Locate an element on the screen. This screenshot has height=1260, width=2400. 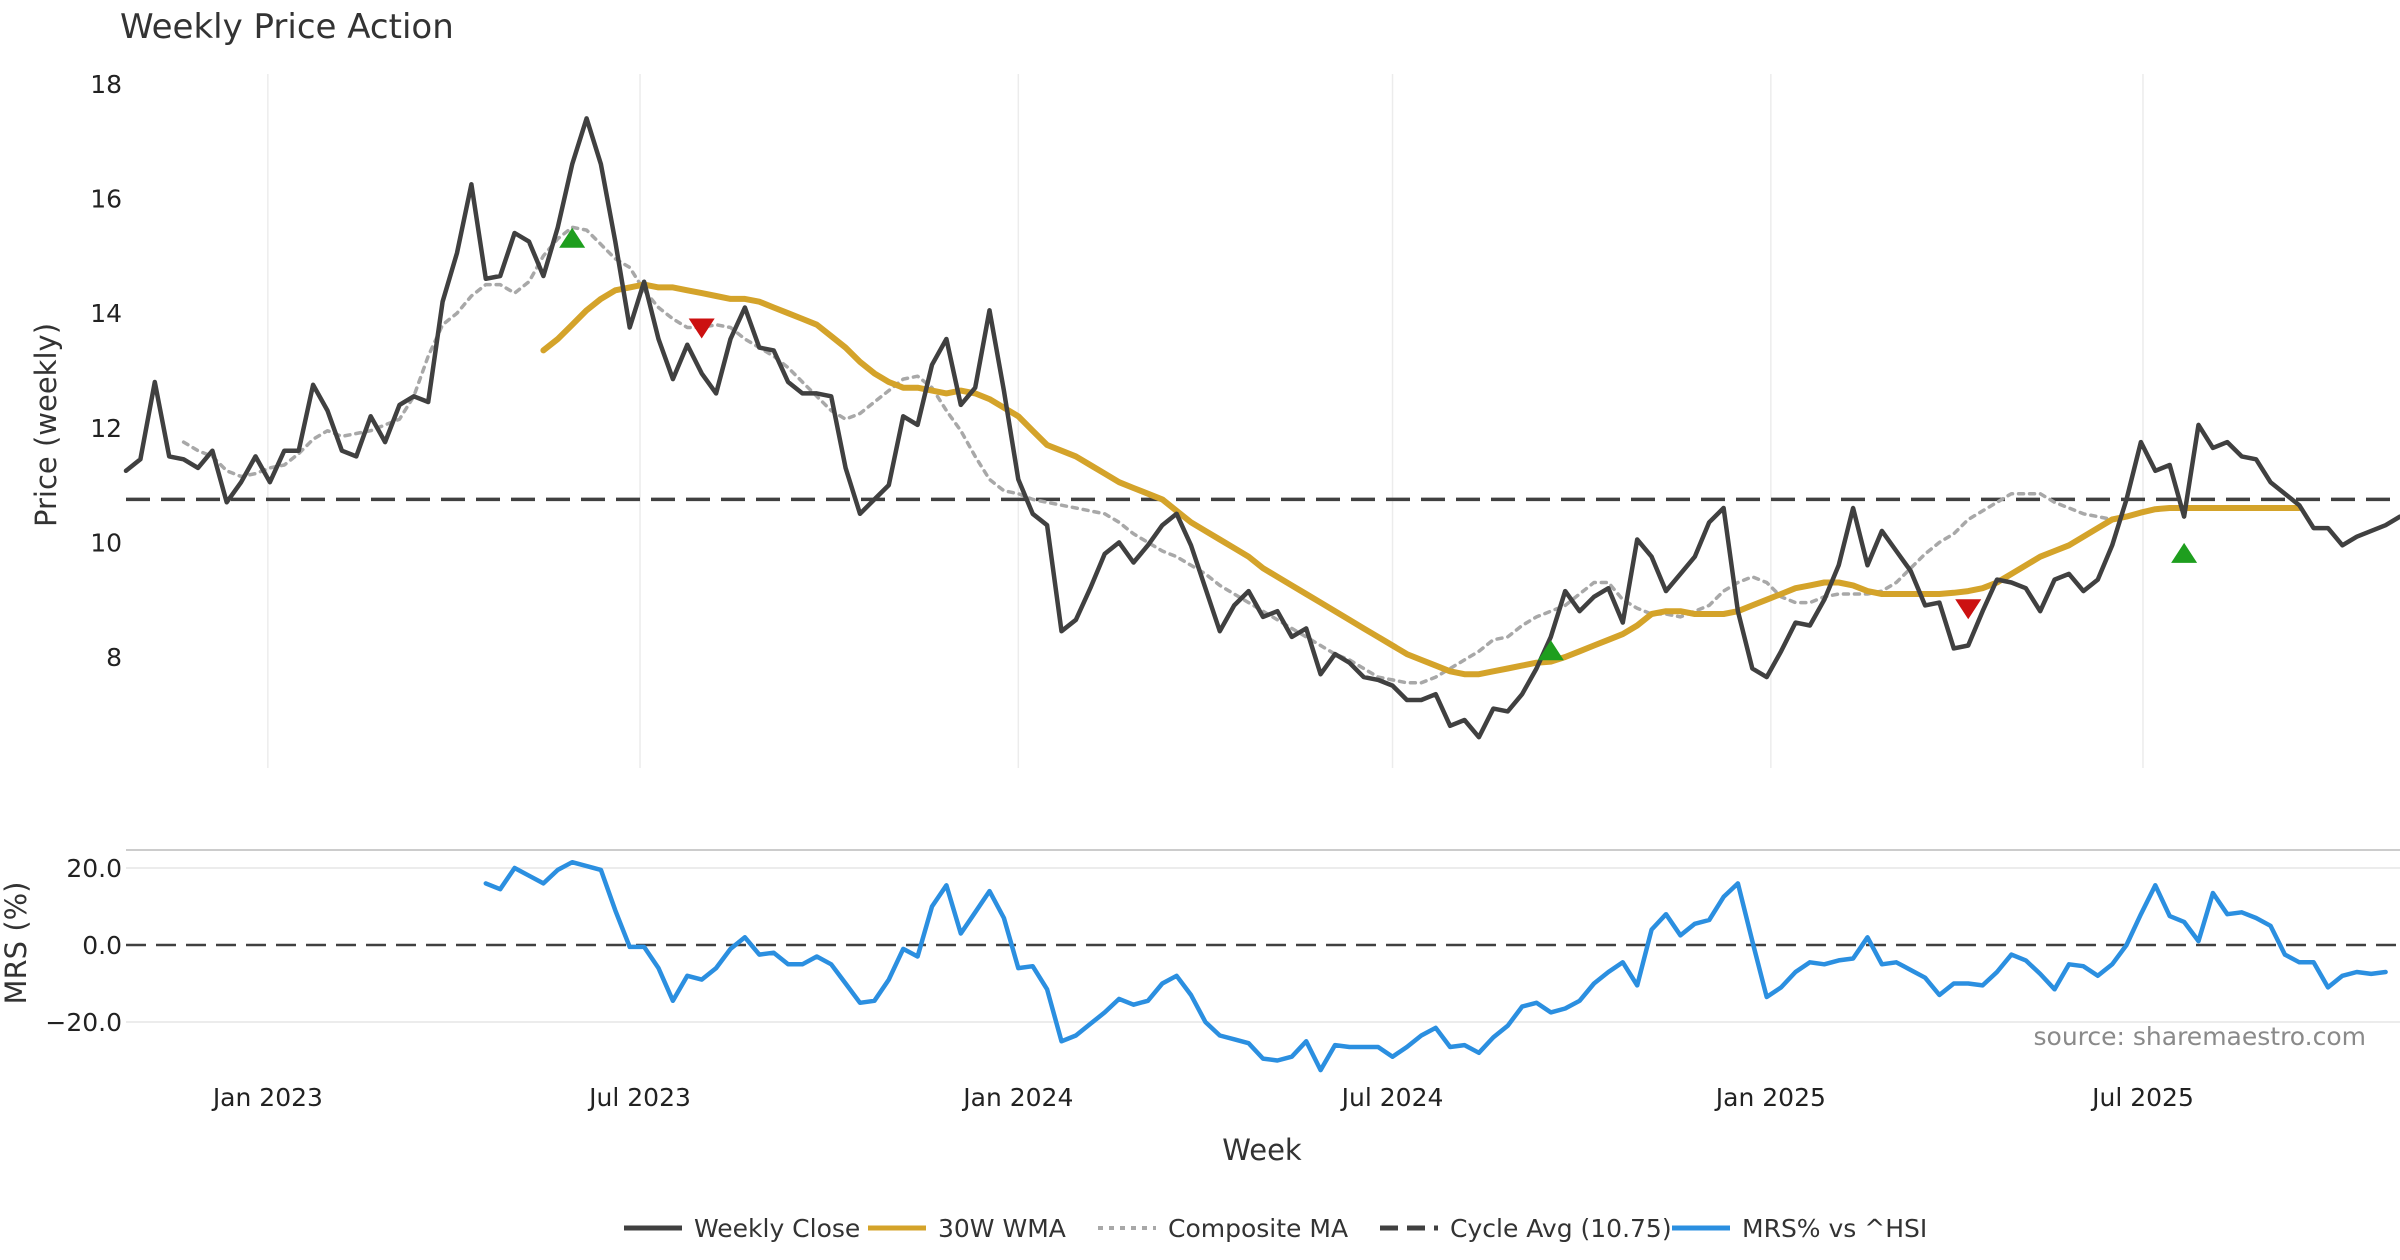
source-credit: source: sharemaestro.com is located at coordinates (2200, 1036).